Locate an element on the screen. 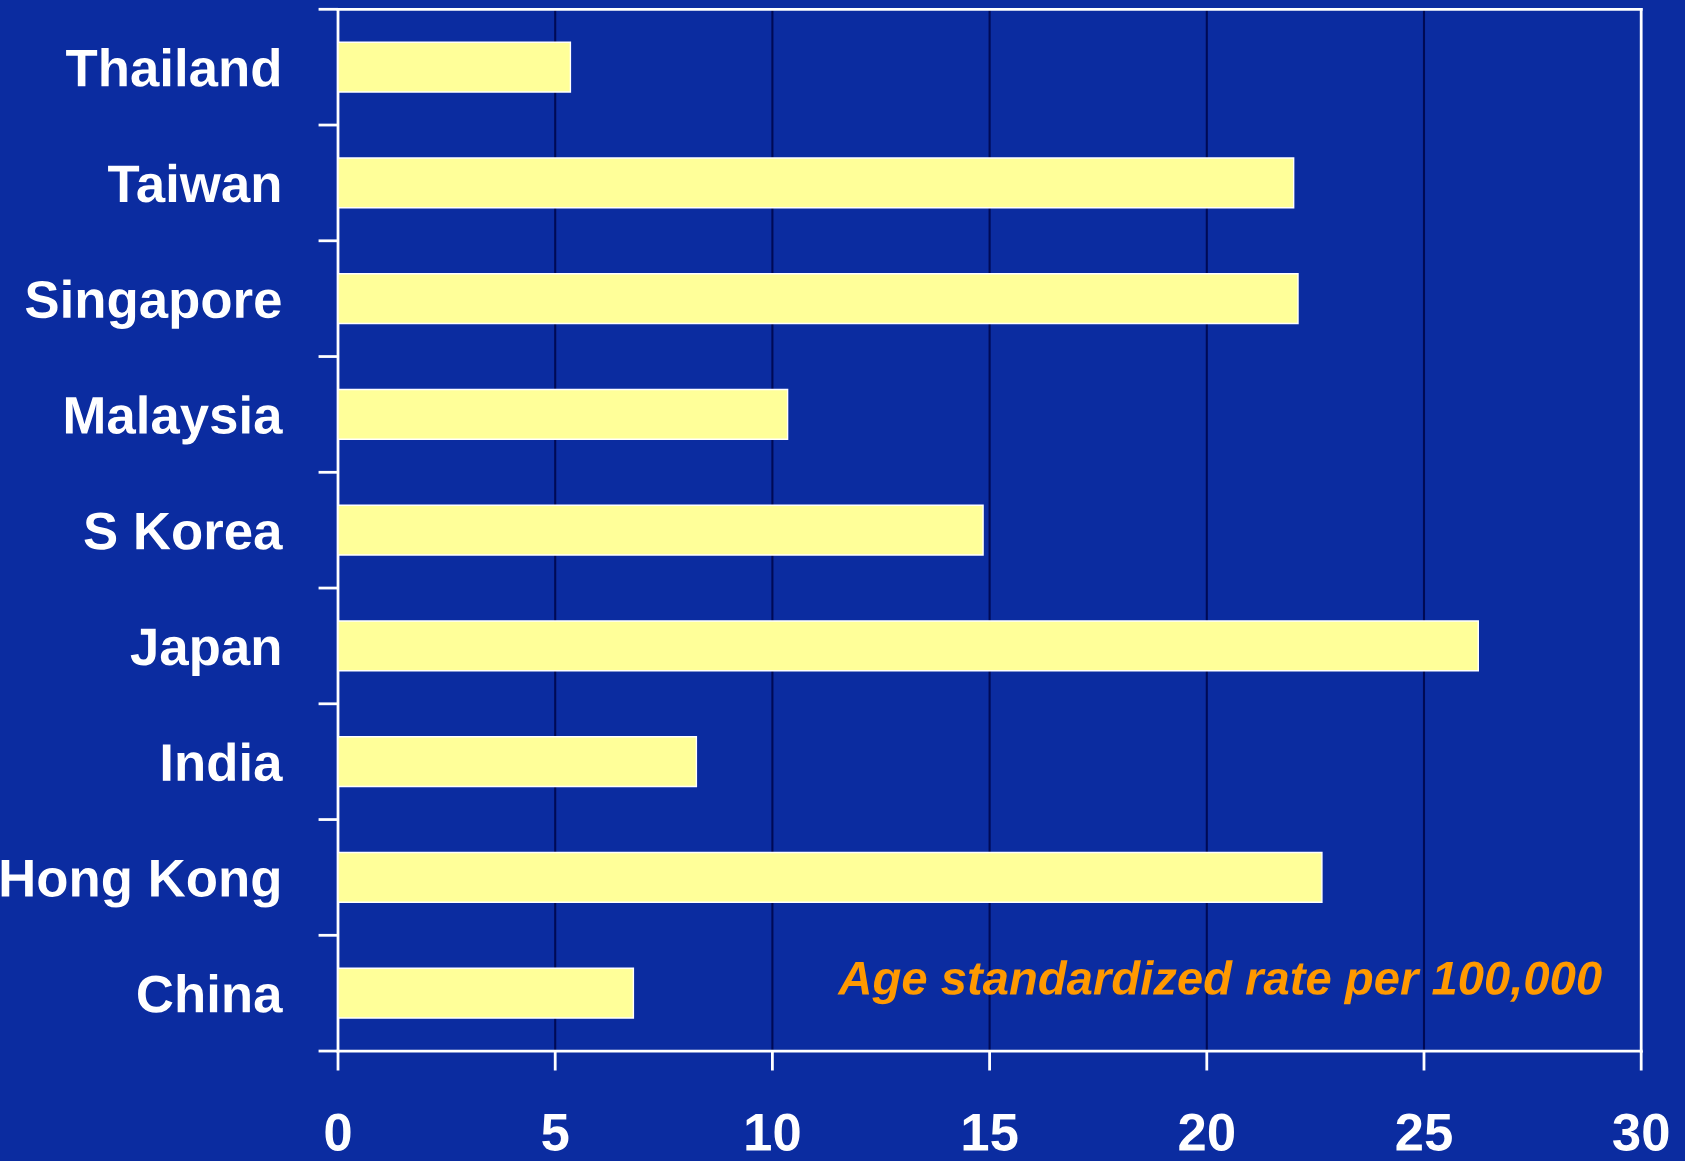  y-tick-label: Thailand is located at coordinates (172, 67).